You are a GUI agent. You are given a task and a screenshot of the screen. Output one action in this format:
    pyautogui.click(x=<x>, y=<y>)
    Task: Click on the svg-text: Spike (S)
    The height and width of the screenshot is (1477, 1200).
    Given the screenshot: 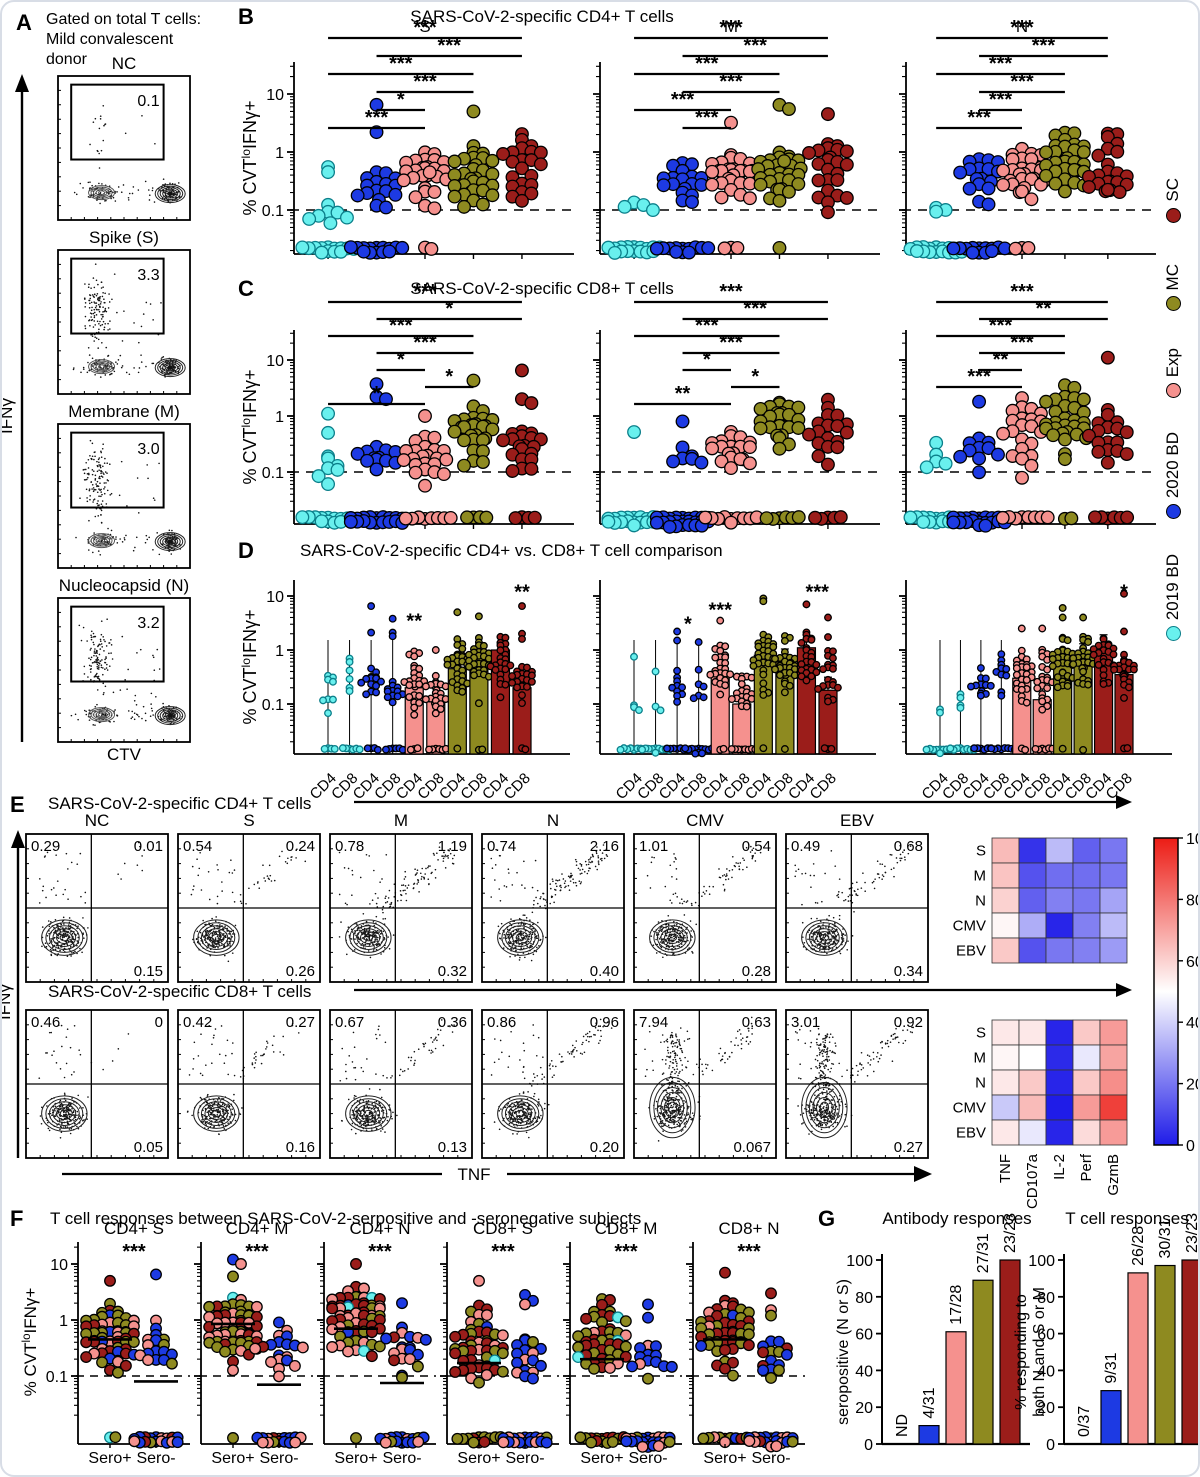 What is the action you would take?
    pyautogui.click(x=124, y=237)
    